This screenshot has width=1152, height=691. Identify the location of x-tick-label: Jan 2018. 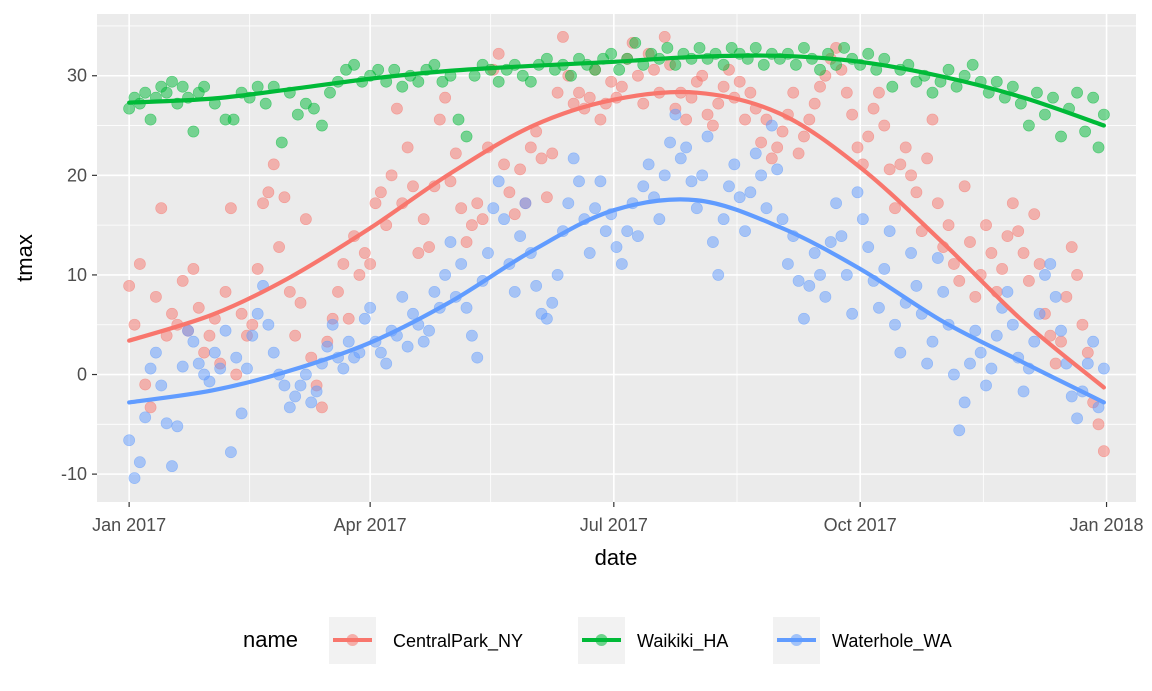
(1107, 525).